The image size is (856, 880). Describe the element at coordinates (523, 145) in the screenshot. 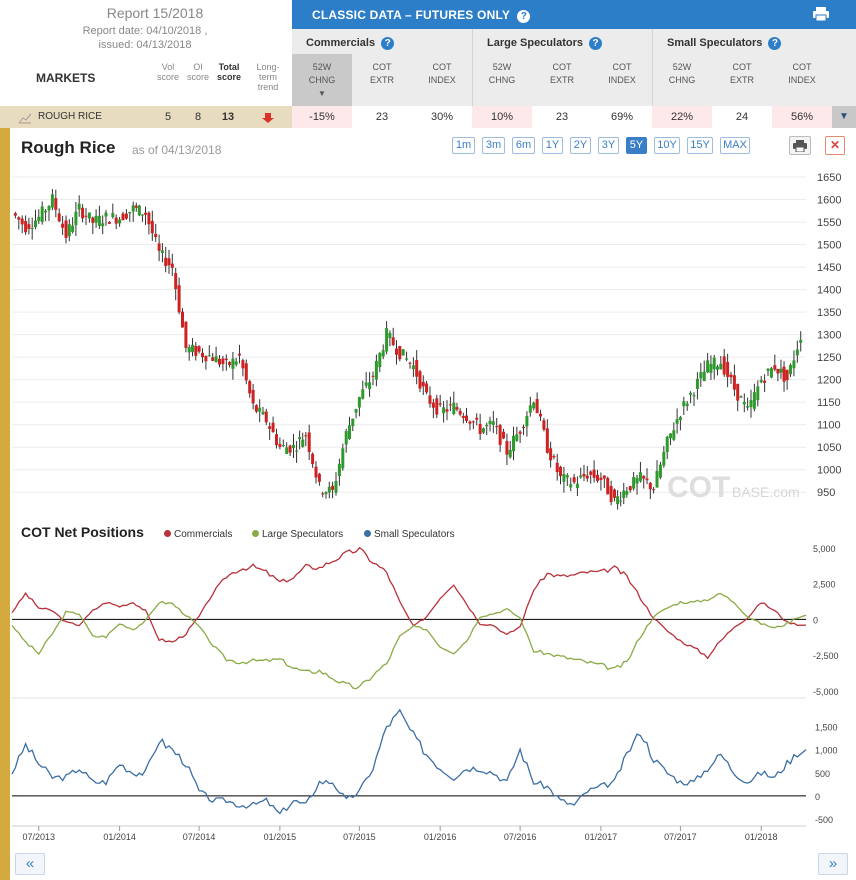

I see `range-button-6m: 6m` at that location.